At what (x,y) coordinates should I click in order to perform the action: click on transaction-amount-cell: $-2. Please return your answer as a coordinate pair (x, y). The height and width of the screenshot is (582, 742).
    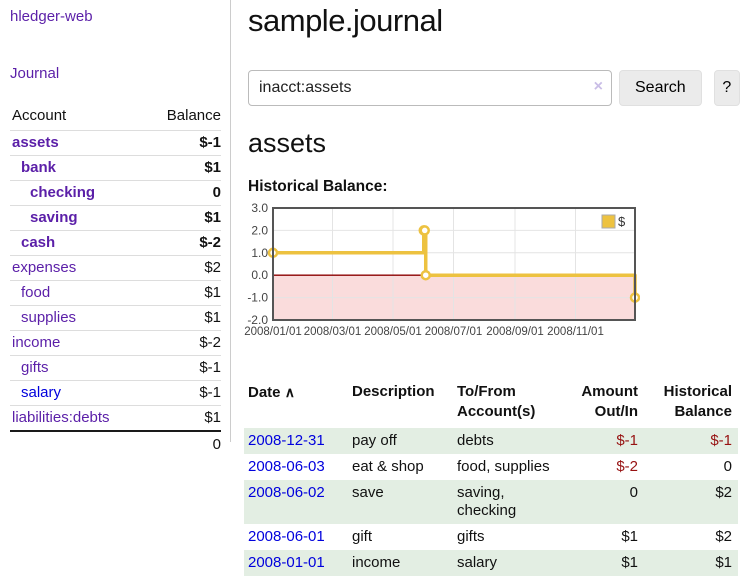
    Looking at the image, I should click on (627, 466).